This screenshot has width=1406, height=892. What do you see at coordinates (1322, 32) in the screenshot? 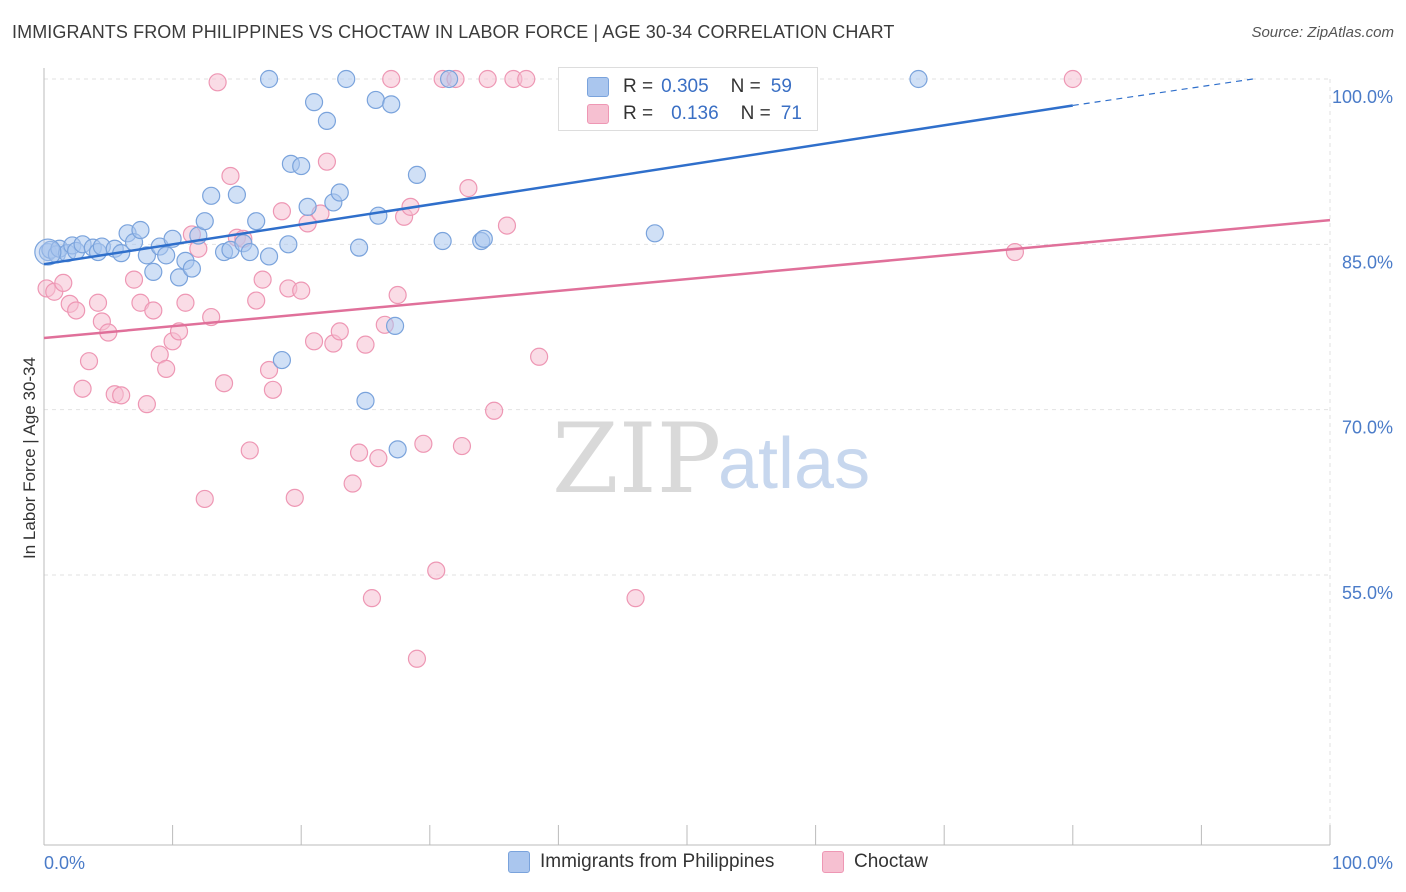
I see `source-label: Source: ZipAtlas.com` at bounding box center [1322, 32].